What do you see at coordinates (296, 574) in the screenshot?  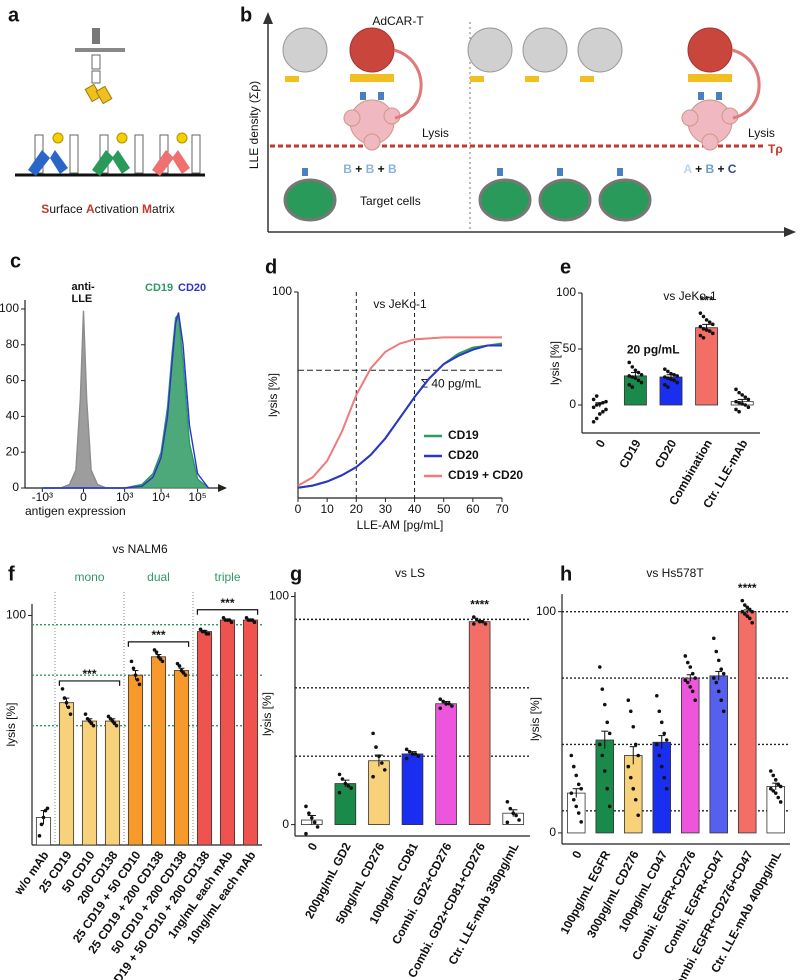 I see `panel-letter: g` at bounding box center [296, 574].